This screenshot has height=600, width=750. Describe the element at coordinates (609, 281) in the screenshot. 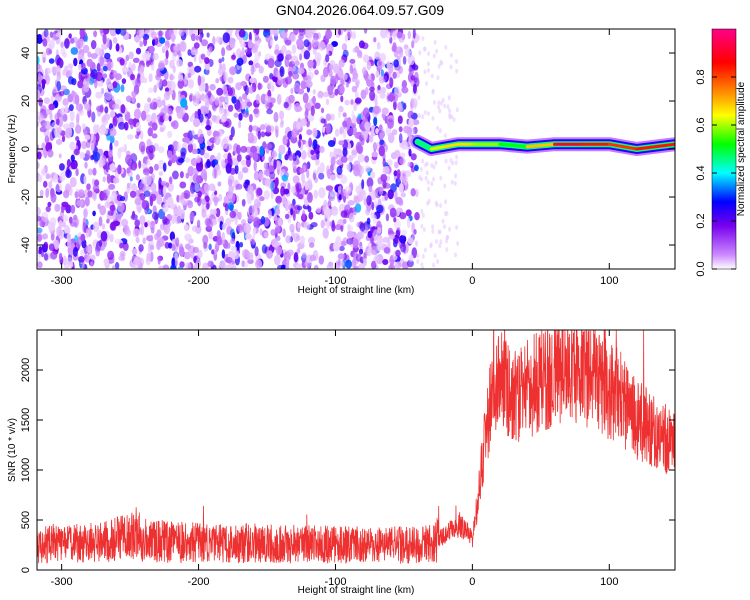

I see `x-tick-label: 100` at that location.